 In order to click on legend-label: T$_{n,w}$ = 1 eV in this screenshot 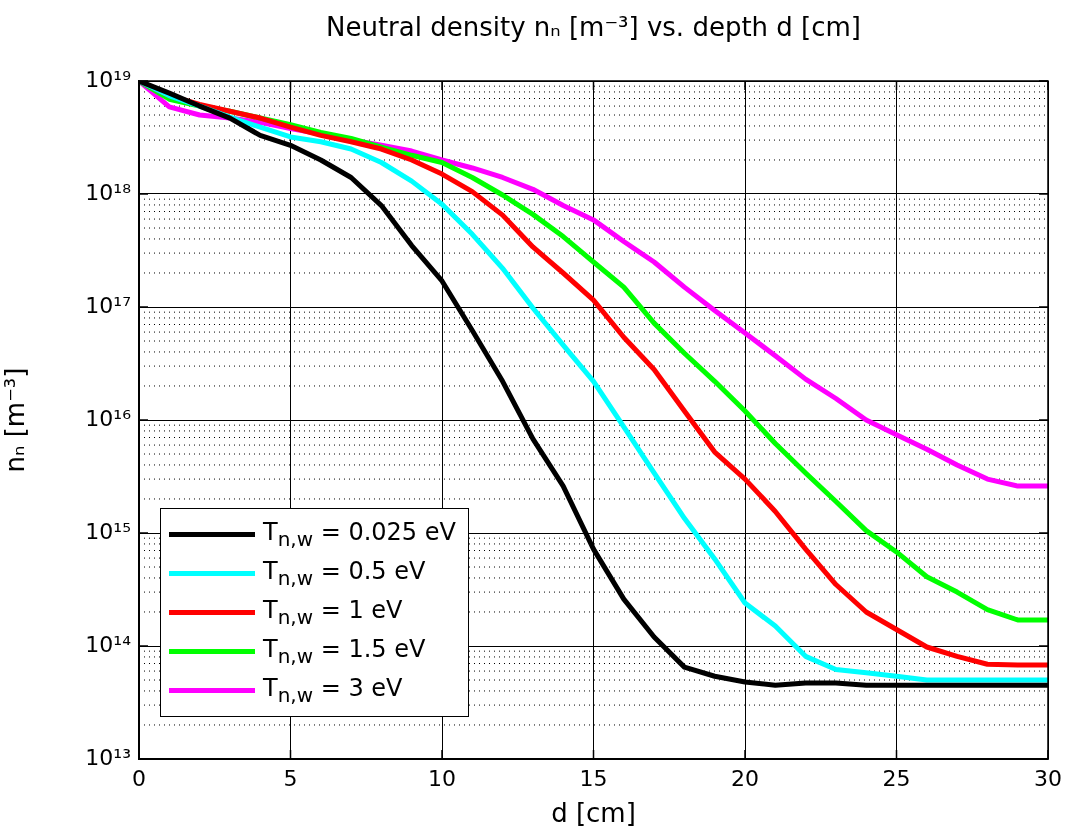, I will do `click(333, 612)`.